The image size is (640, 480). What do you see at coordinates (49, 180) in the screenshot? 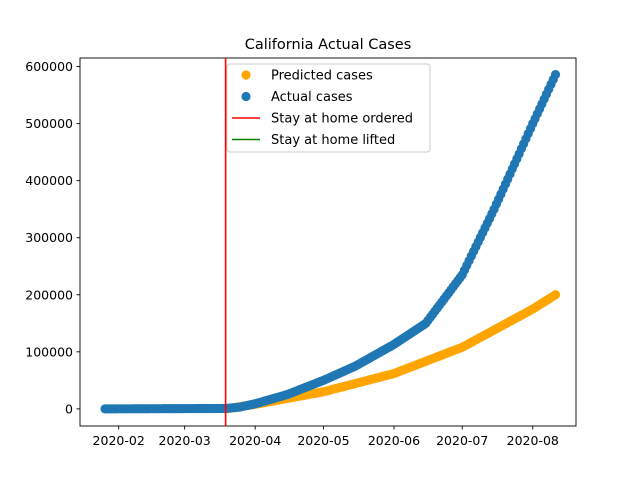
I see `y-tick-label: 400000` at bounding box center [49, 180].